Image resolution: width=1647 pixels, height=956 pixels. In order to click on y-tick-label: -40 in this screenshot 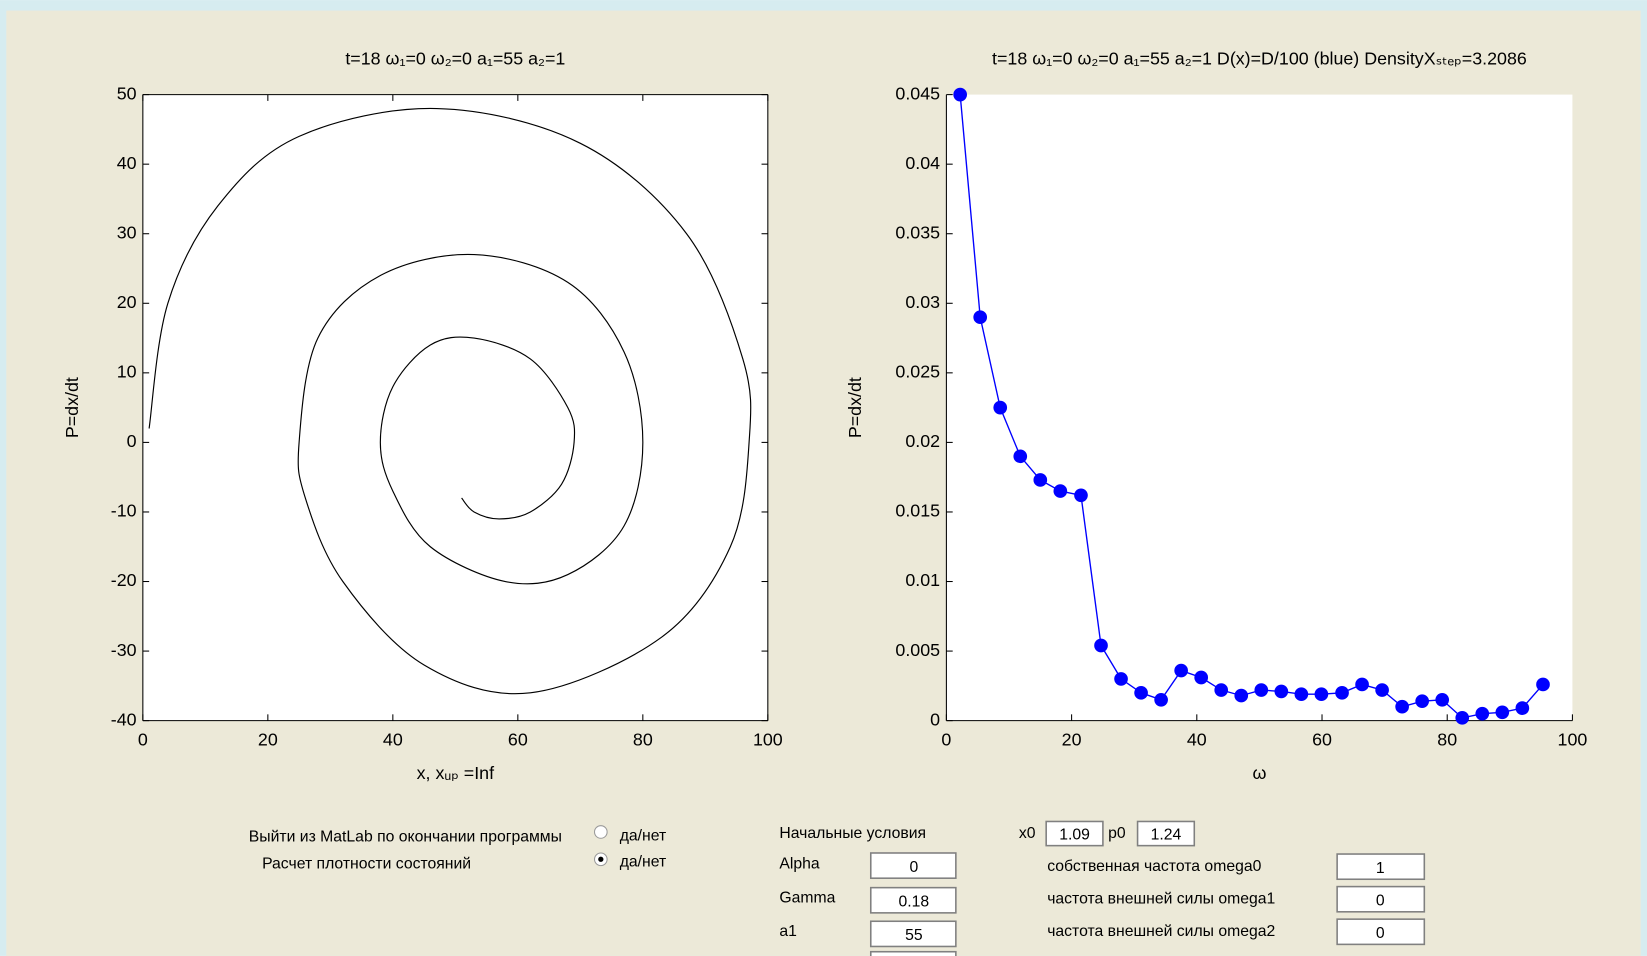, I will do `click(124, 719)`.